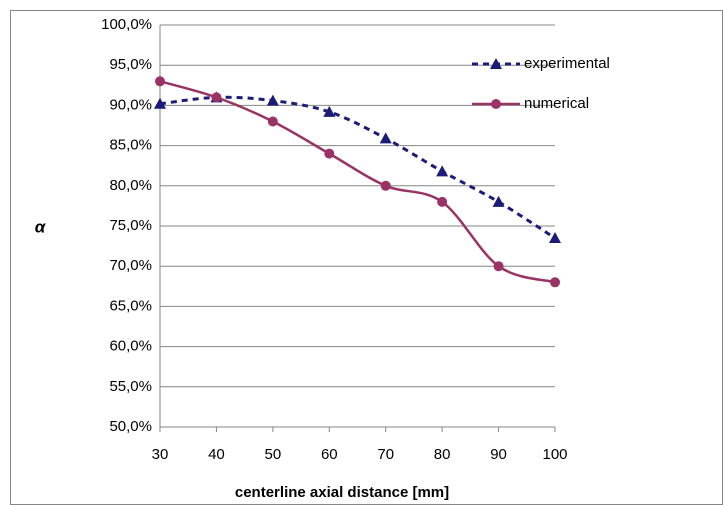  I want to click on y-axis-title: α, so click(41, 226).